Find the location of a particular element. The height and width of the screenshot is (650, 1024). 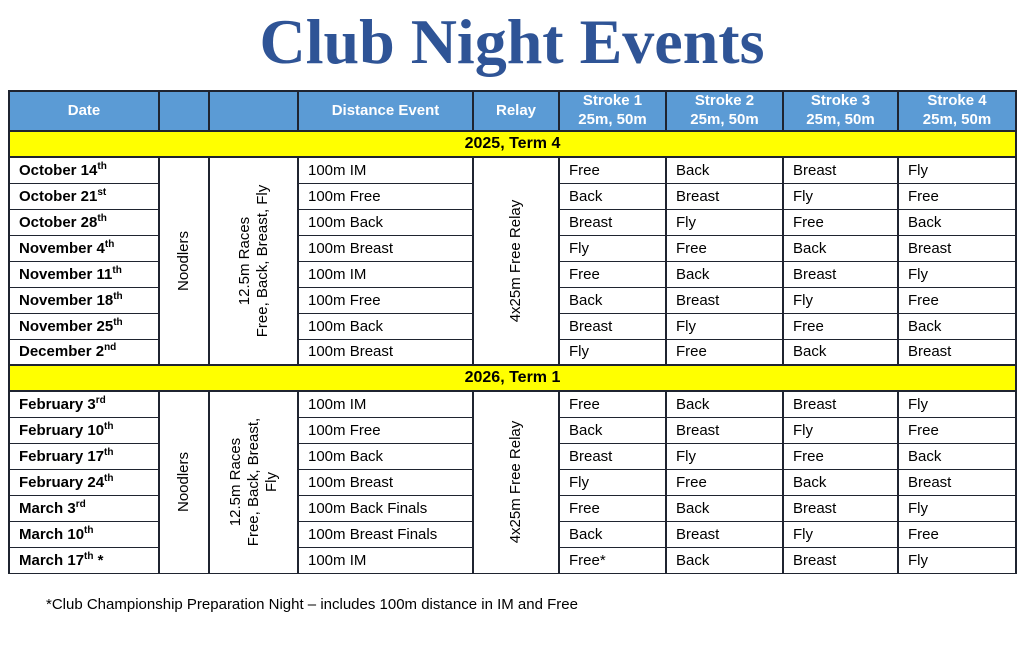

date-ordinal: rd is located at coordinates (100, 400).